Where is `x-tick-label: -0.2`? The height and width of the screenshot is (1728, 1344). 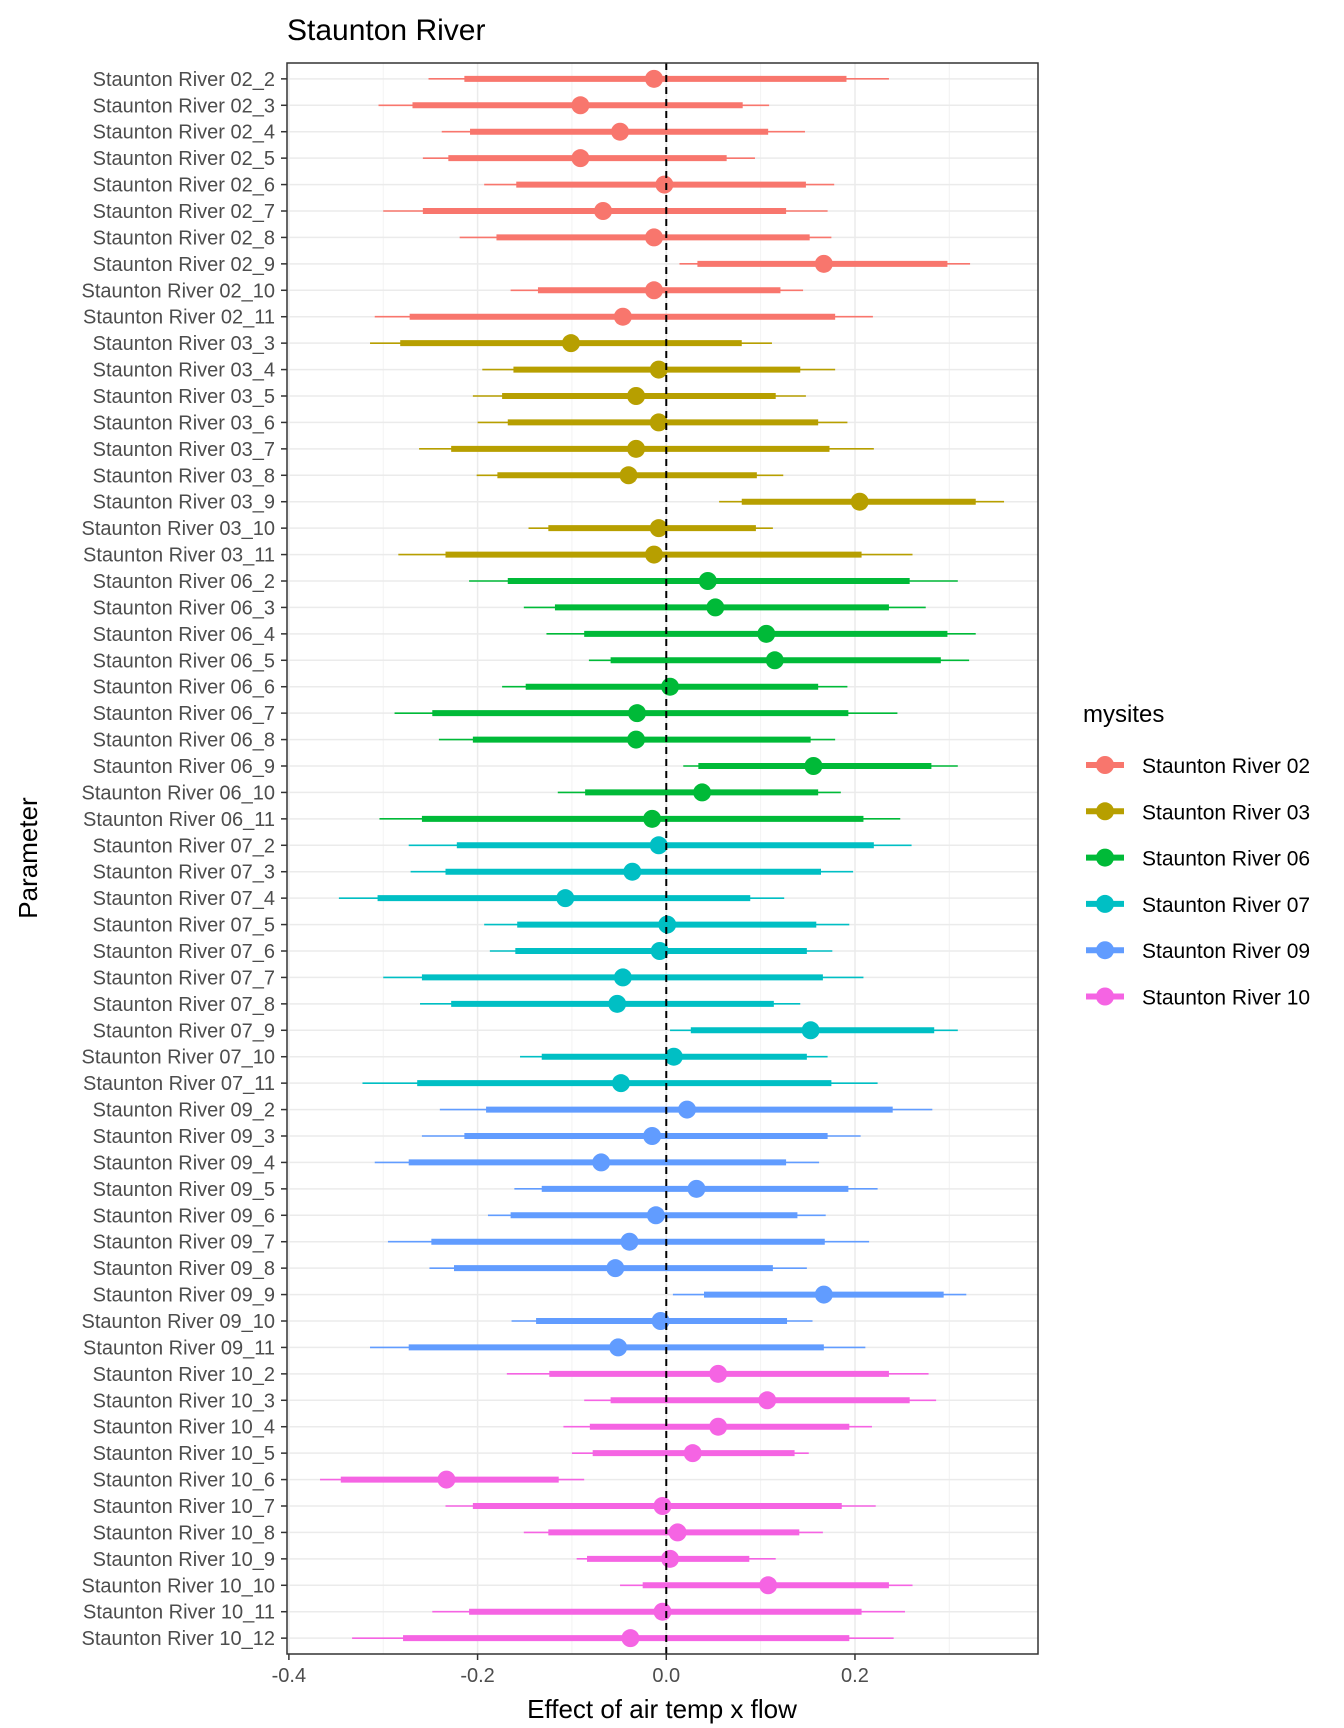
x-tick-label: -0.2 is located at coordinates (477, 1676).